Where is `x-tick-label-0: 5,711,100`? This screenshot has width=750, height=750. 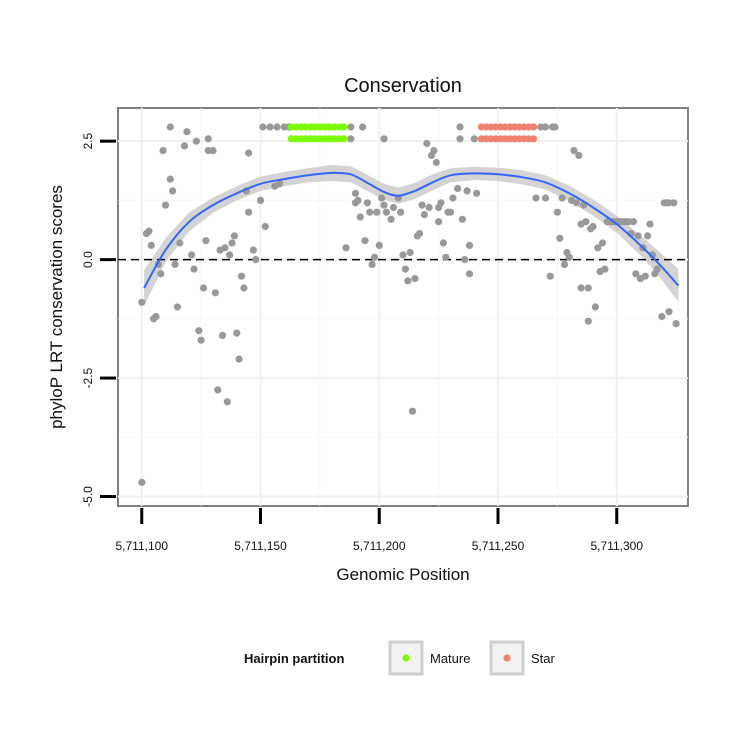
x-tick-label-0: 5,711,100 is located at coordinates (142, 546).